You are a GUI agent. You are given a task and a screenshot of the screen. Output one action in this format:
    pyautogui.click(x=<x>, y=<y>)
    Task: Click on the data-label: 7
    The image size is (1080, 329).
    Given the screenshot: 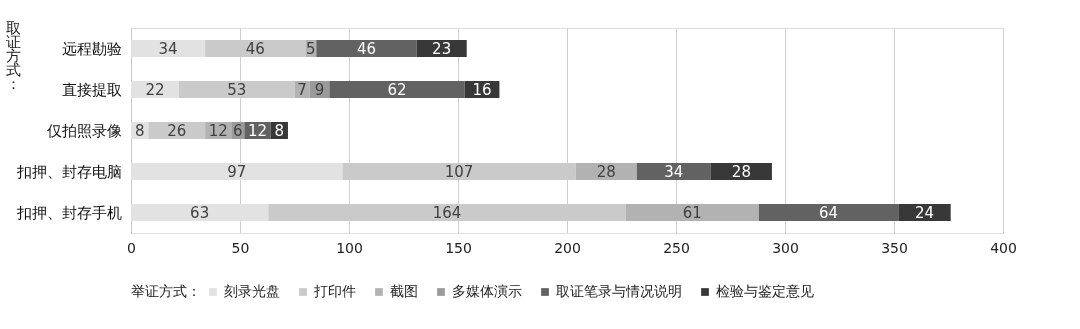 What is the action you would take?
    pyautogui.click(x=302, y=89)
    